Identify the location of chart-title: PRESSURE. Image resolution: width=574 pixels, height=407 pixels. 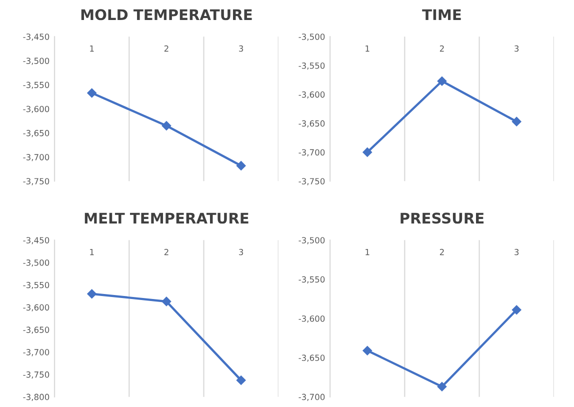
(442, 218).